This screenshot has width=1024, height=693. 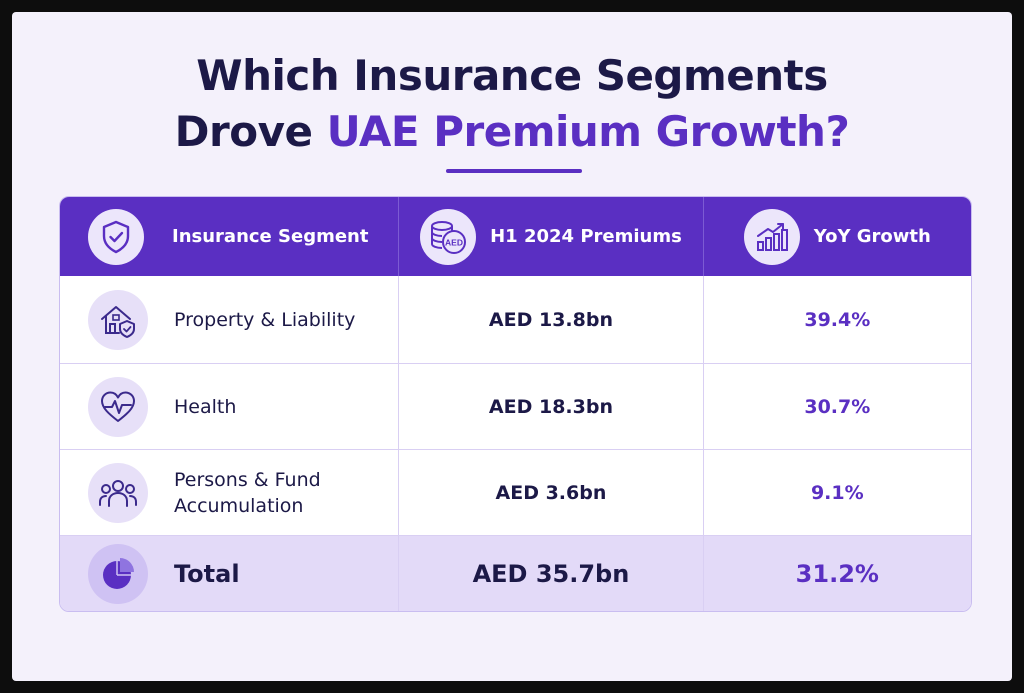 I want to click on total-premium-cell: AED 35.7bn, so click(x=550, y=573).